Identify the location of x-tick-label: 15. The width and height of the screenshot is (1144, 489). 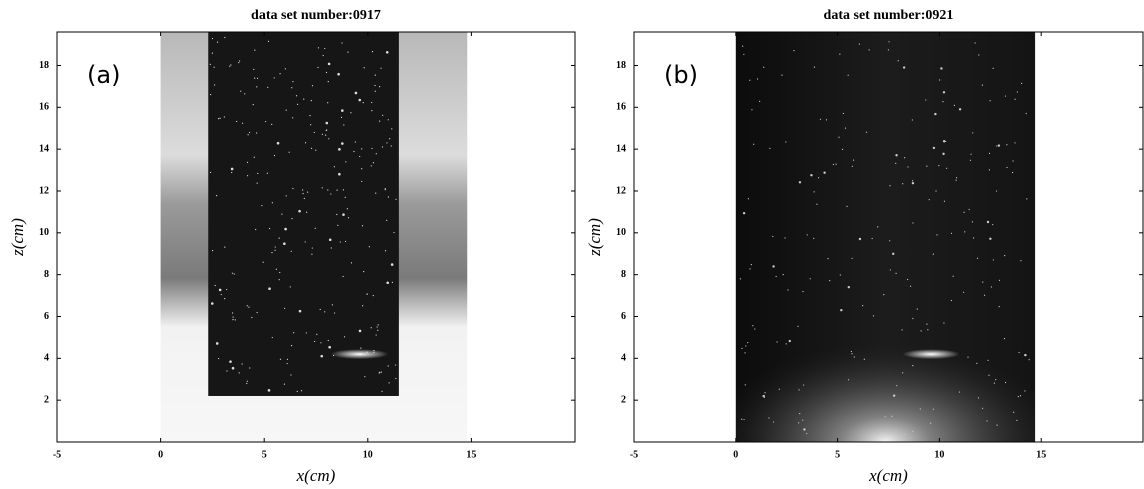
(471, 454).